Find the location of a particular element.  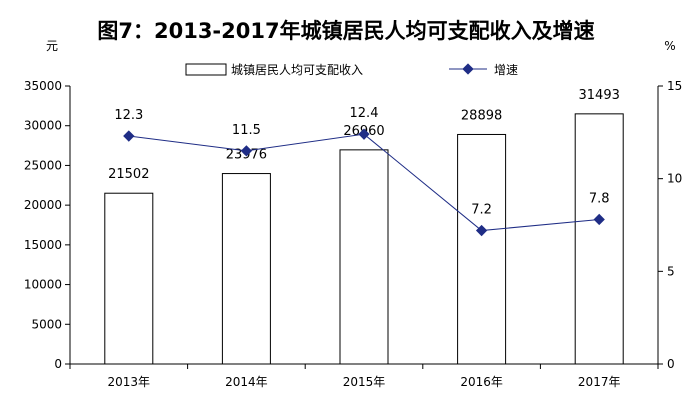

income-bar-label: 21502 is located at coordinates (128, 174).